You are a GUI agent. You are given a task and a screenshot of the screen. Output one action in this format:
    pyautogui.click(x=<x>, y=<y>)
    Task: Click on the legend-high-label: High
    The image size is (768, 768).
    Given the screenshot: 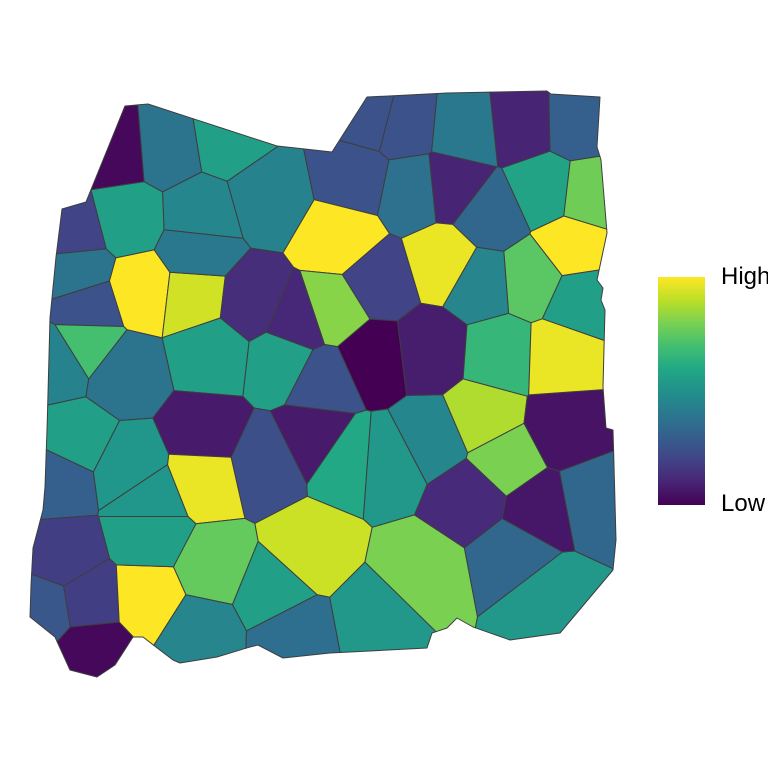 What is the action you would take?
    pyautogui.click(x=744, y=276)
    